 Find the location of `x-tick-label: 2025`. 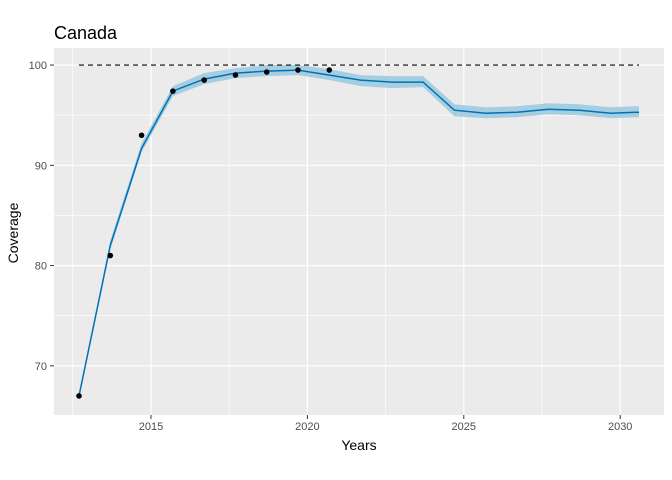

x-tick-label: 2025 is located at coordinates (464, 427).